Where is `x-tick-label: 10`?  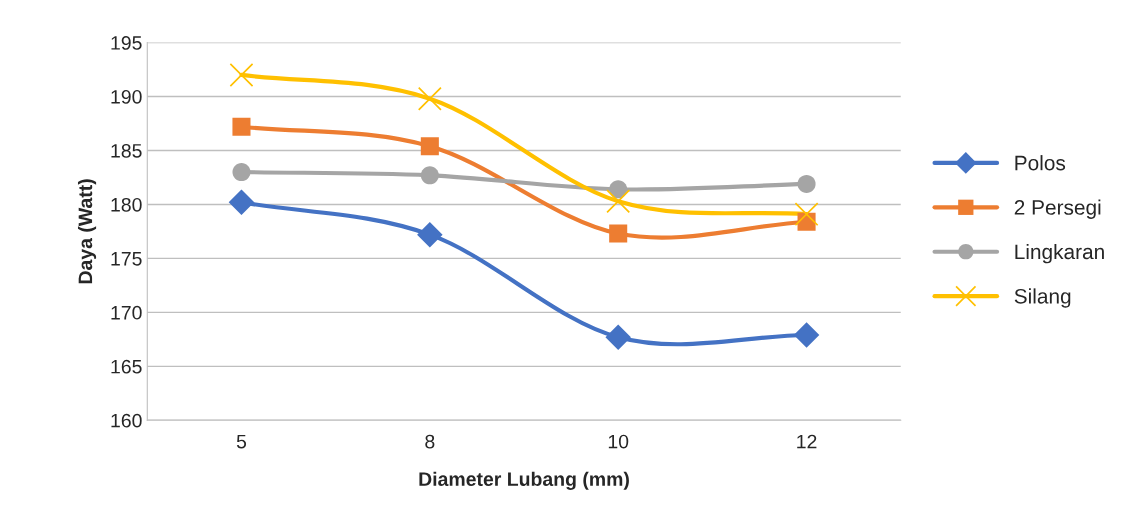
x-tick-label: 10 is located at coordinates (618, 441).